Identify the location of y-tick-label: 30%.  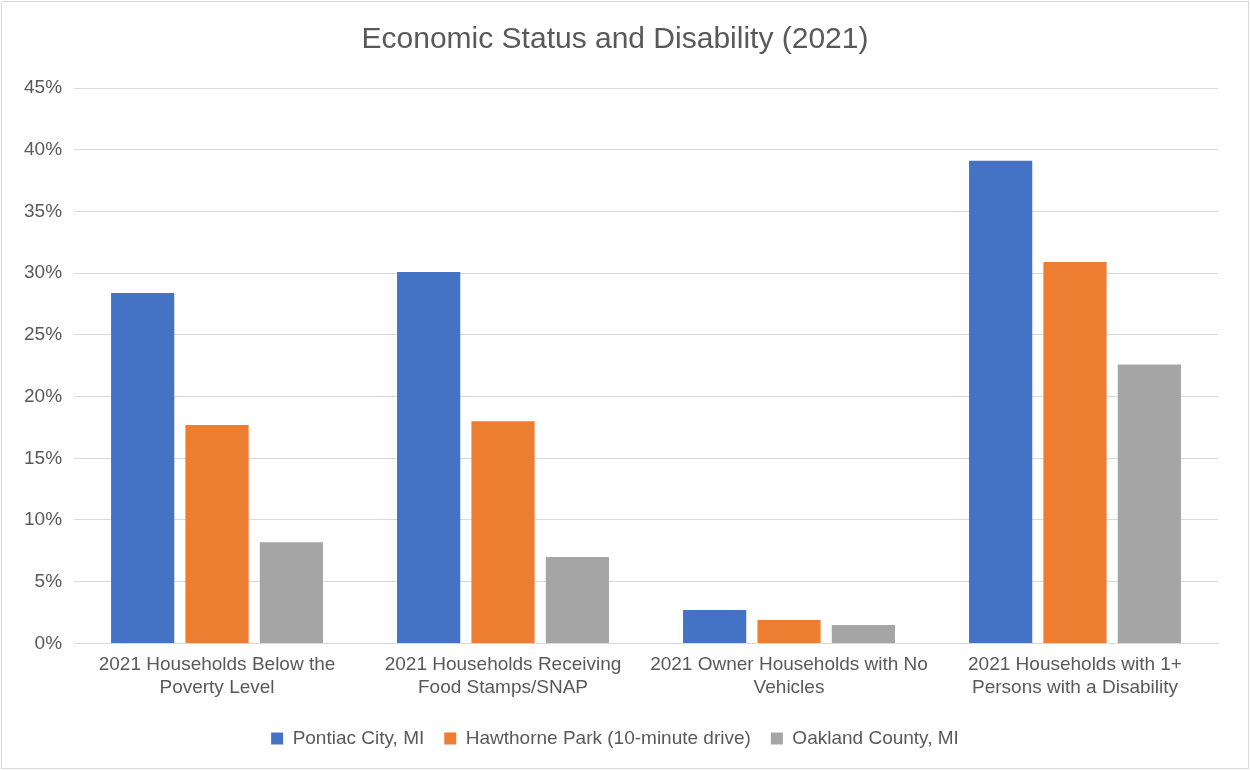
(43, 272).